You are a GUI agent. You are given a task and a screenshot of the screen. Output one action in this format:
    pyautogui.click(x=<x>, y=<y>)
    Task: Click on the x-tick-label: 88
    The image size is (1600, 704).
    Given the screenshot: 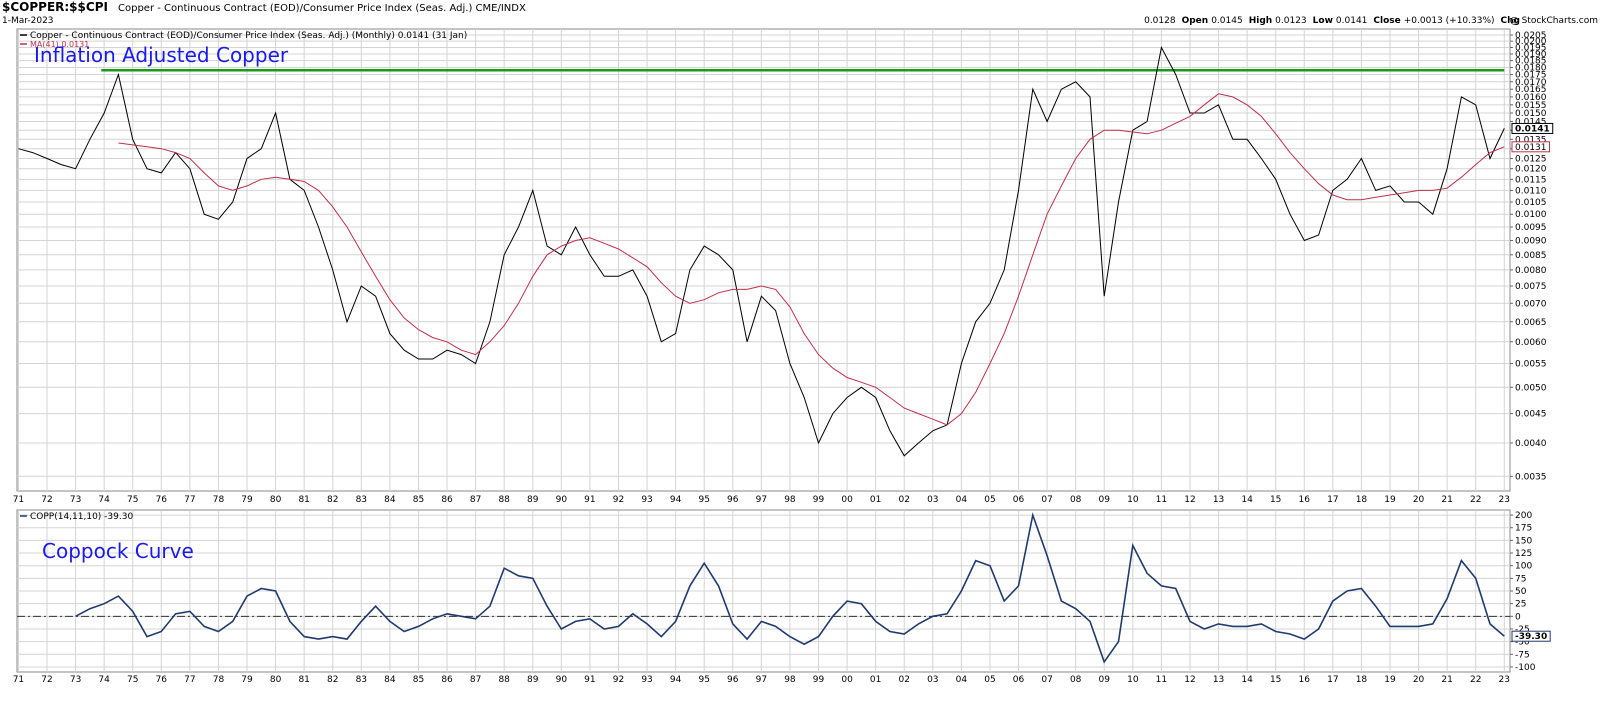 What is the action you would take?
    pyautogui.click(x=504, y=500)
    